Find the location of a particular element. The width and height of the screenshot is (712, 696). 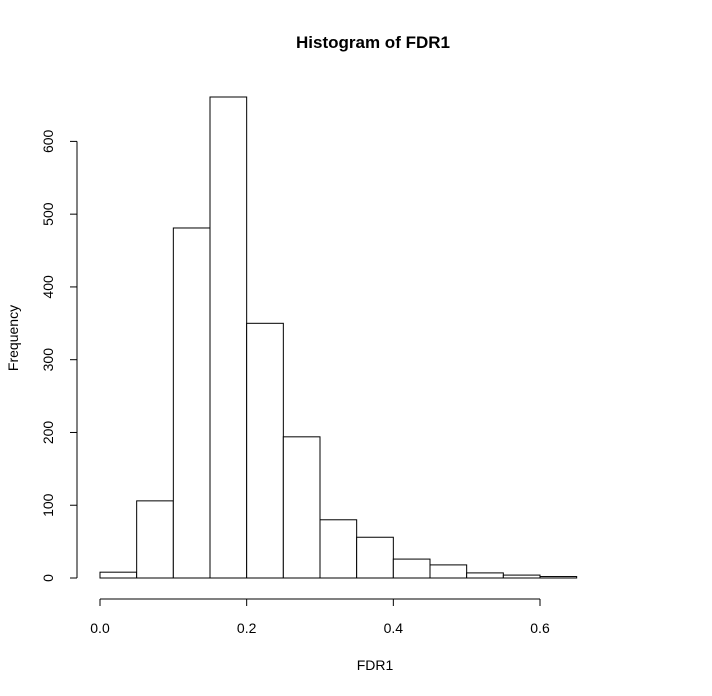

y-axis-label: Frequency is located at coordinates (13, 338).